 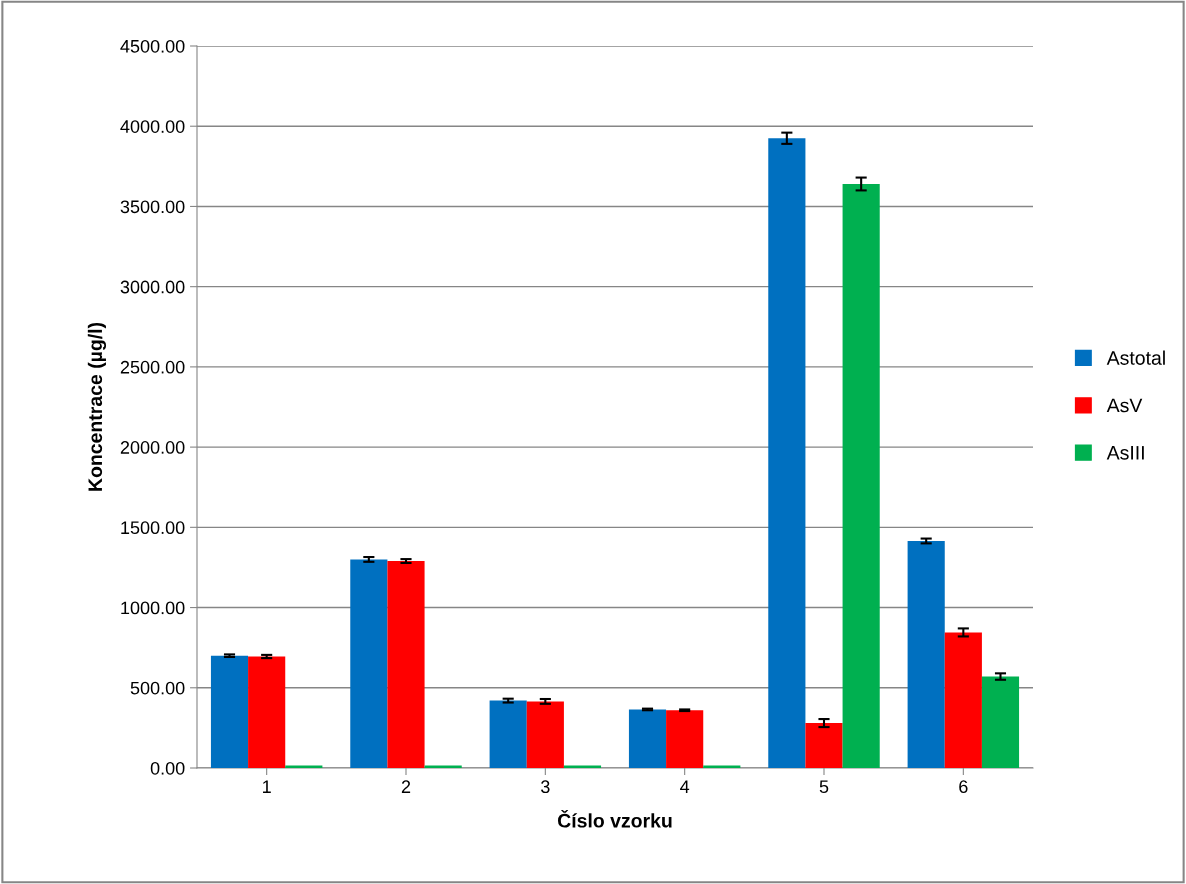 I want to click on y-tick-label: 4000.00, so click(x=152, y=126).